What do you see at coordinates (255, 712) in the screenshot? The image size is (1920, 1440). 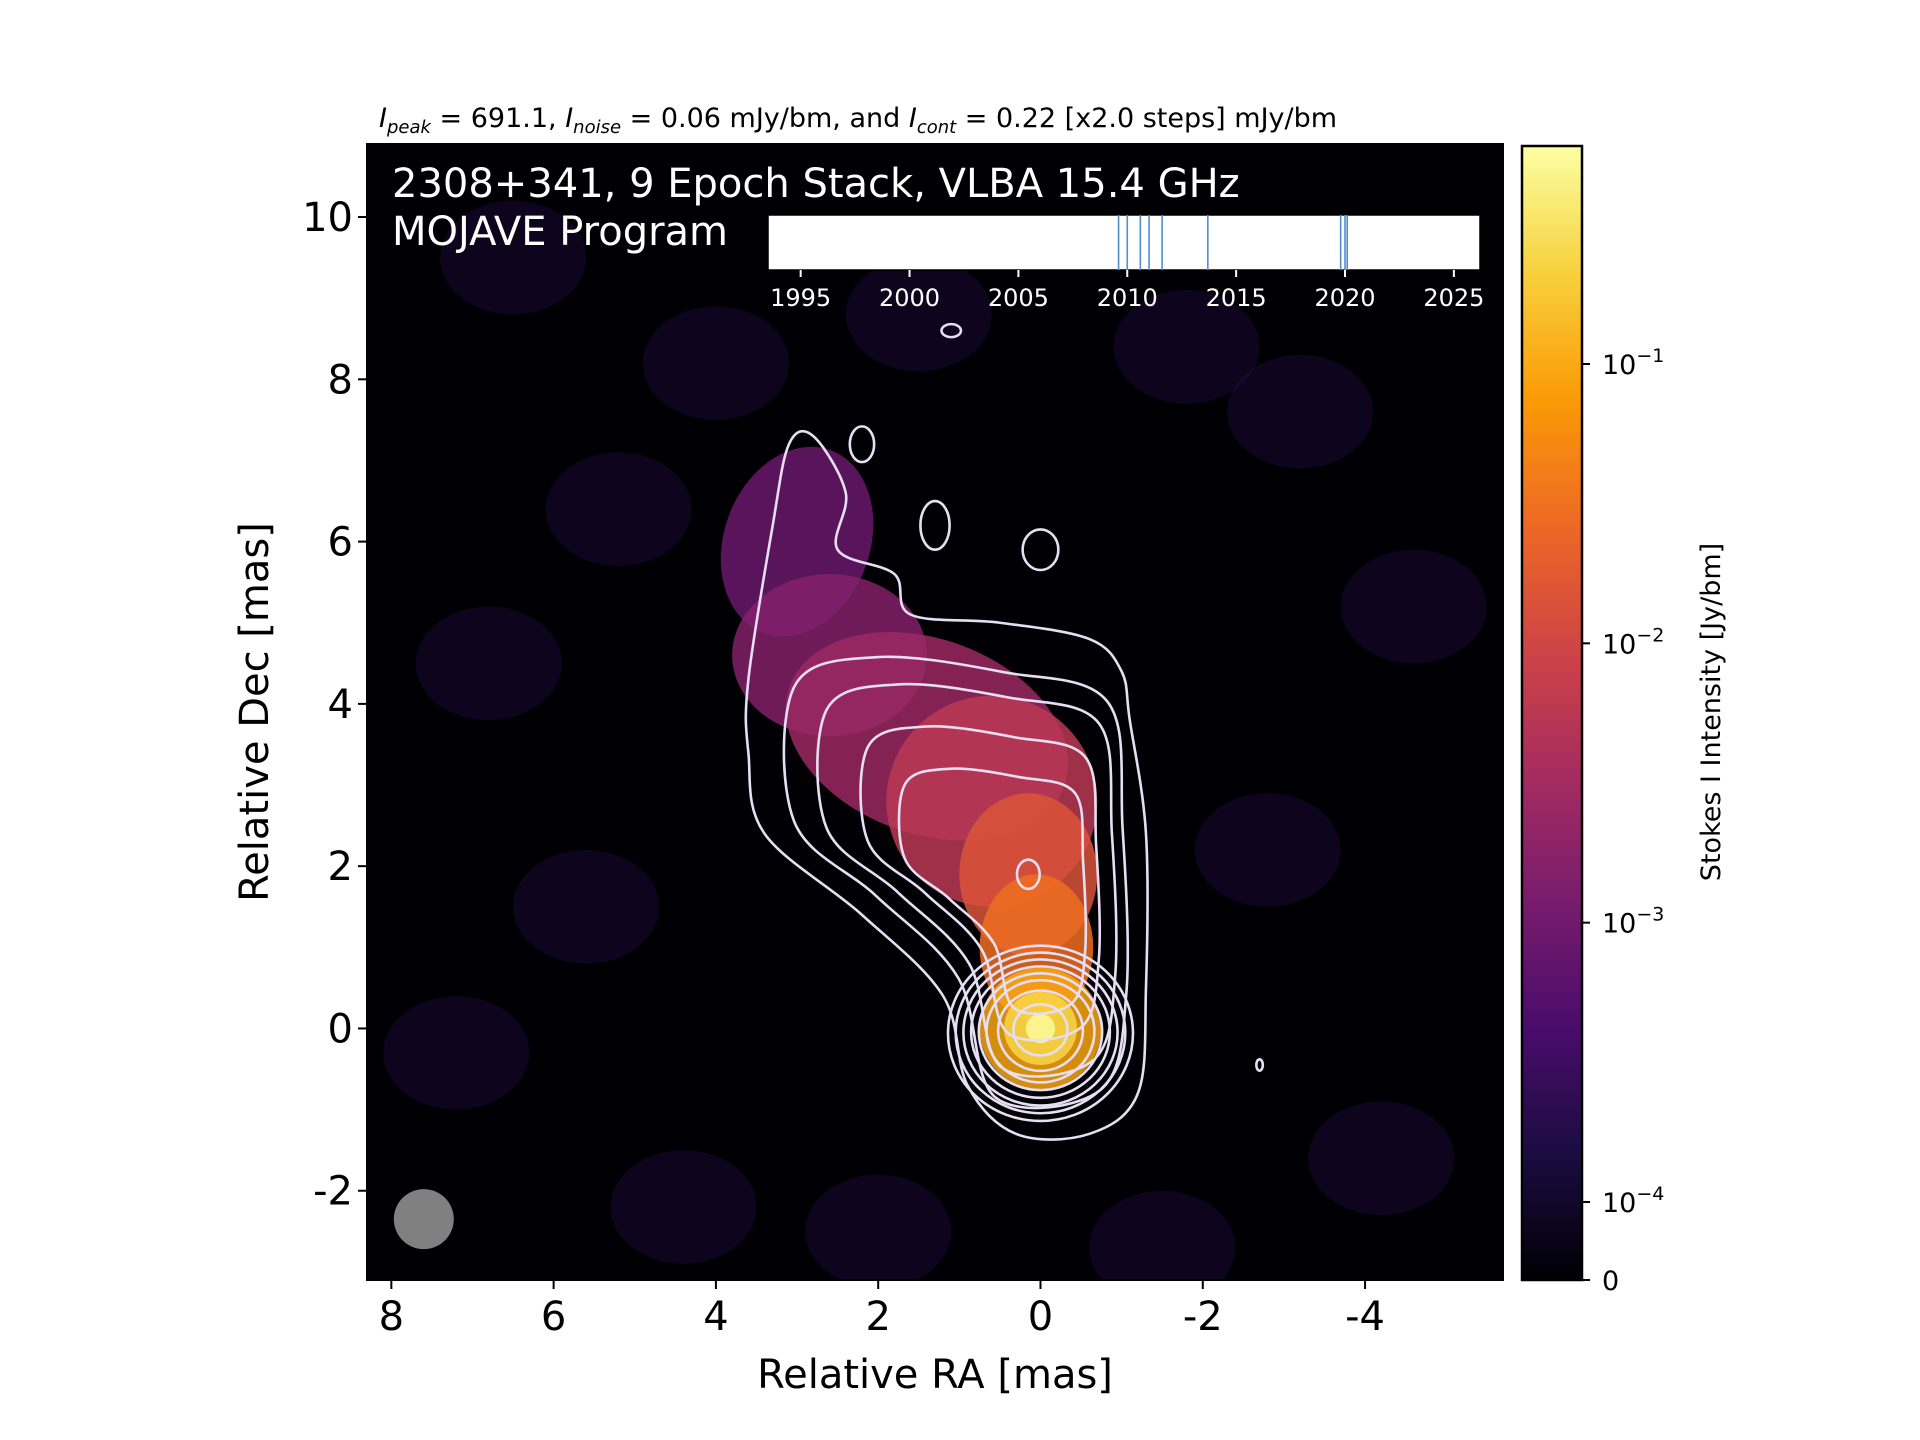 I see `y-axis-label: Relative Dec [mas]` at bounding box center [255, 712].